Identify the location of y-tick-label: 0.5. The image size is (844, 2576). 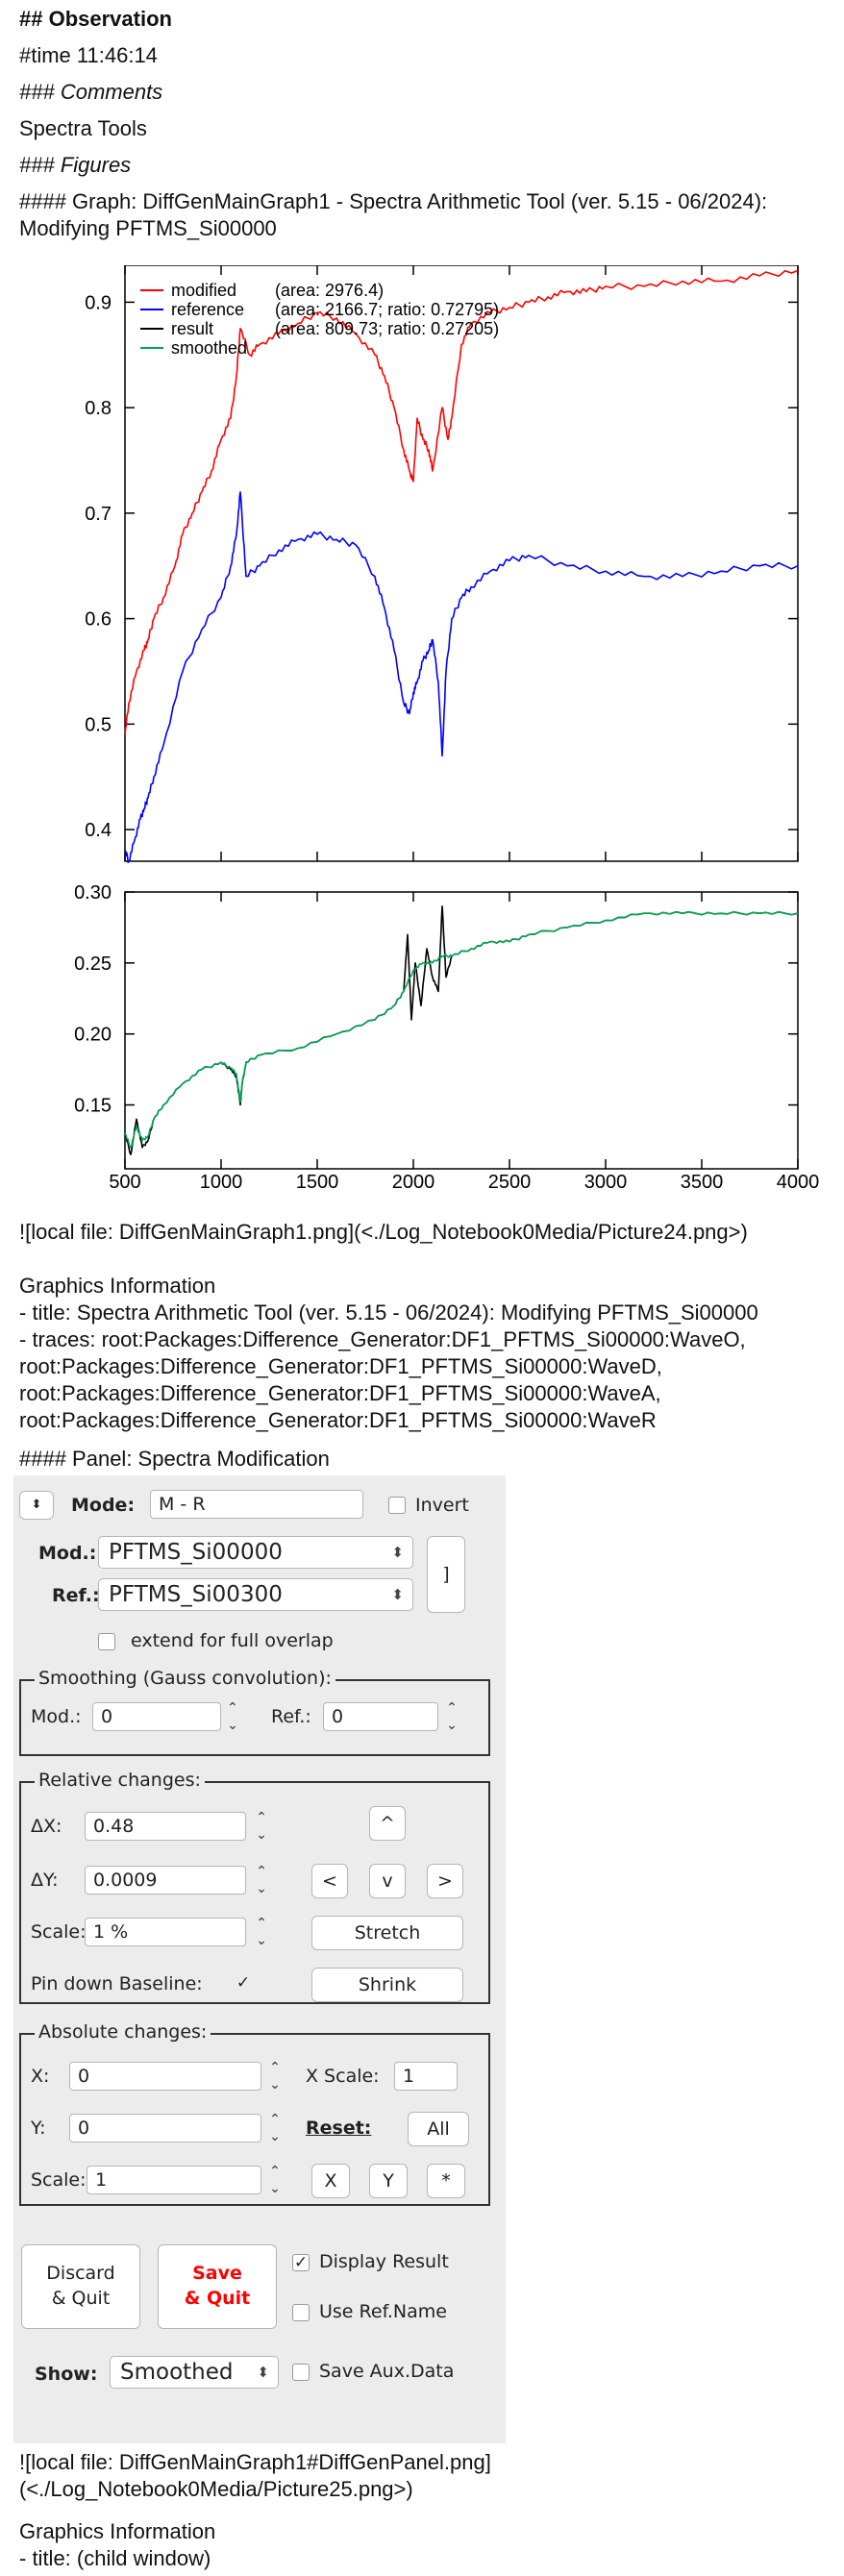
(98, 724).